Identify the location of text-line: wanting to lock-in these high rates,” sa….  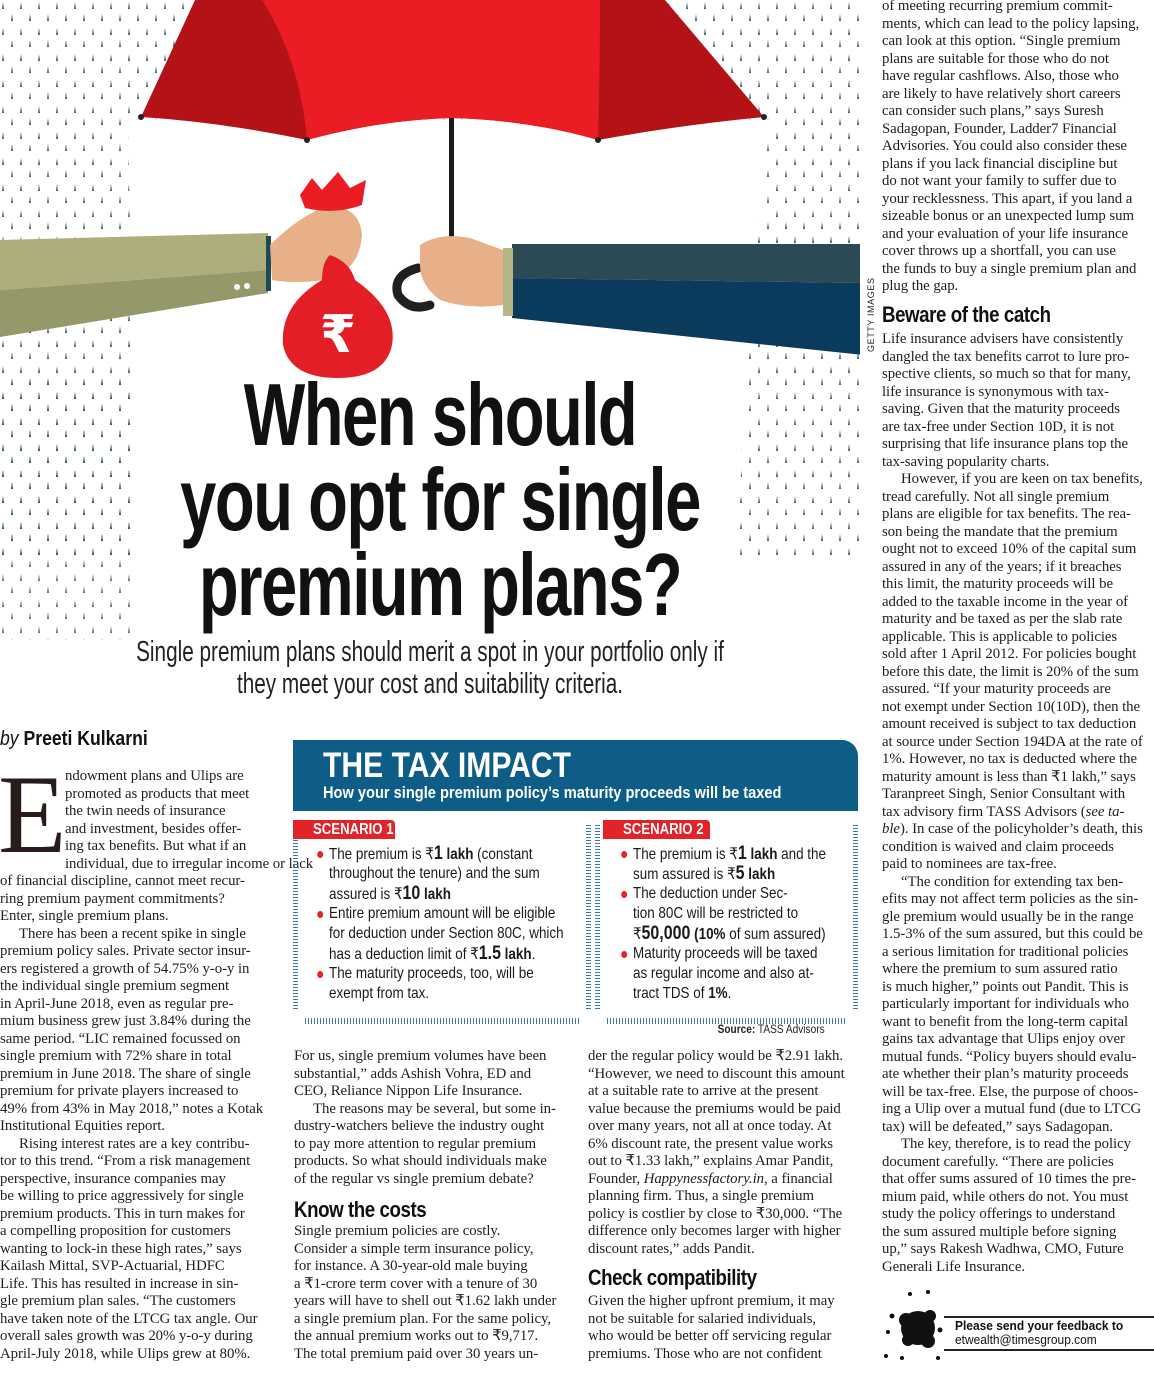
(121, 1248).